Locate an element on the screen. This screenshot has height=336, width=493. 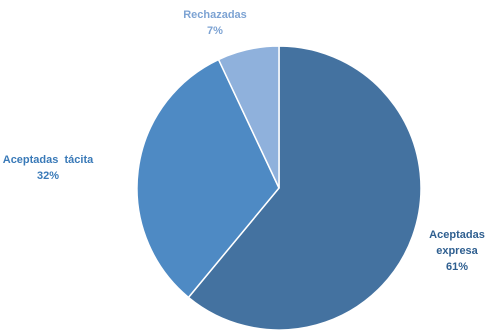
slice-value-label: 7% is located at coordinates (215, 31).